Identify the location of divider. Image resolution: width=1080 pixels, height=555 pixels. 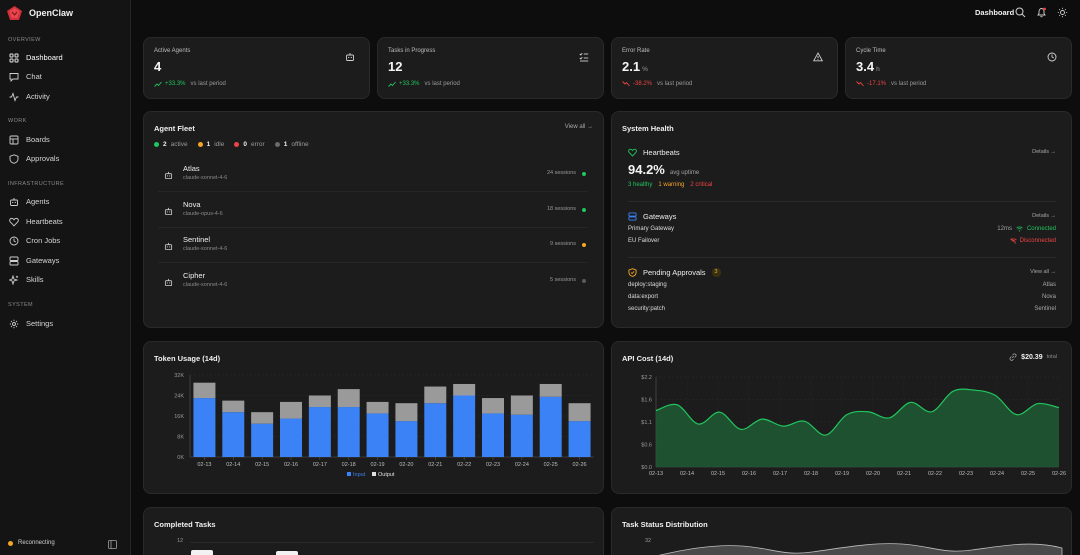
(842, 257).